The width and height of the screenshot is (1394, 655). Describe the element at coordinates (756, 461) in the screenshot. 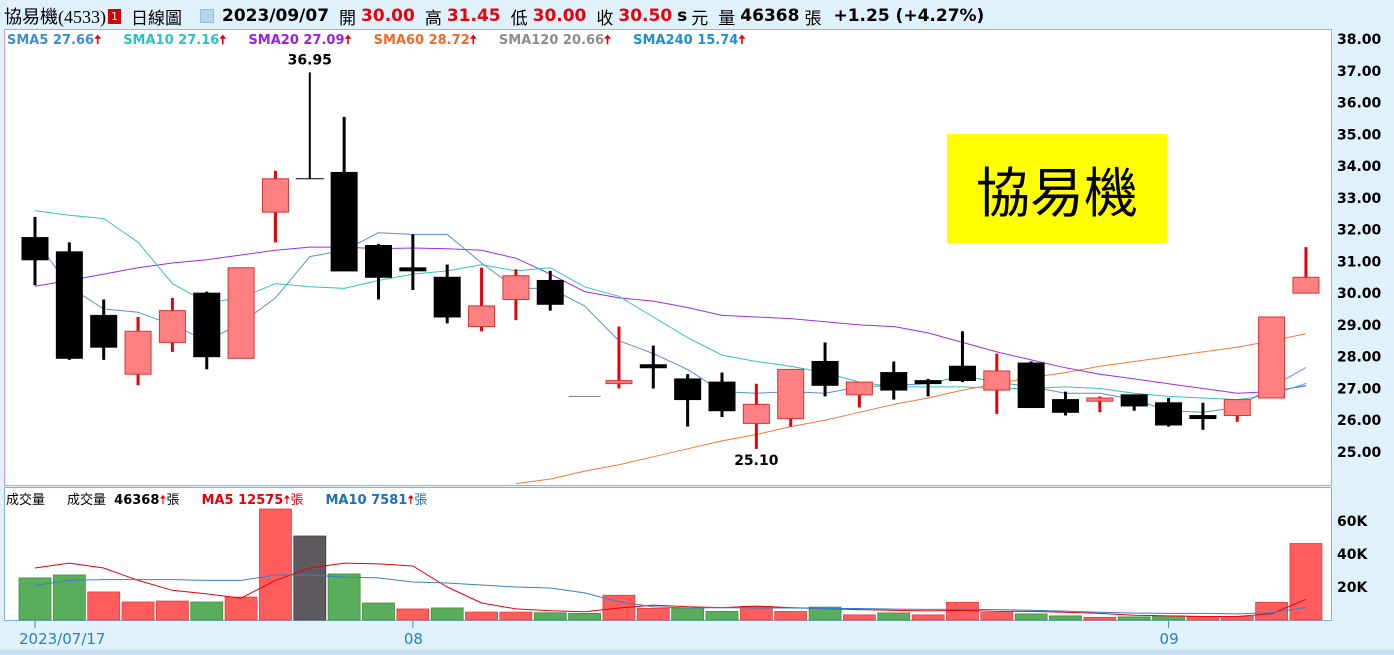

I see `price-annotation: 25.10` at that location.